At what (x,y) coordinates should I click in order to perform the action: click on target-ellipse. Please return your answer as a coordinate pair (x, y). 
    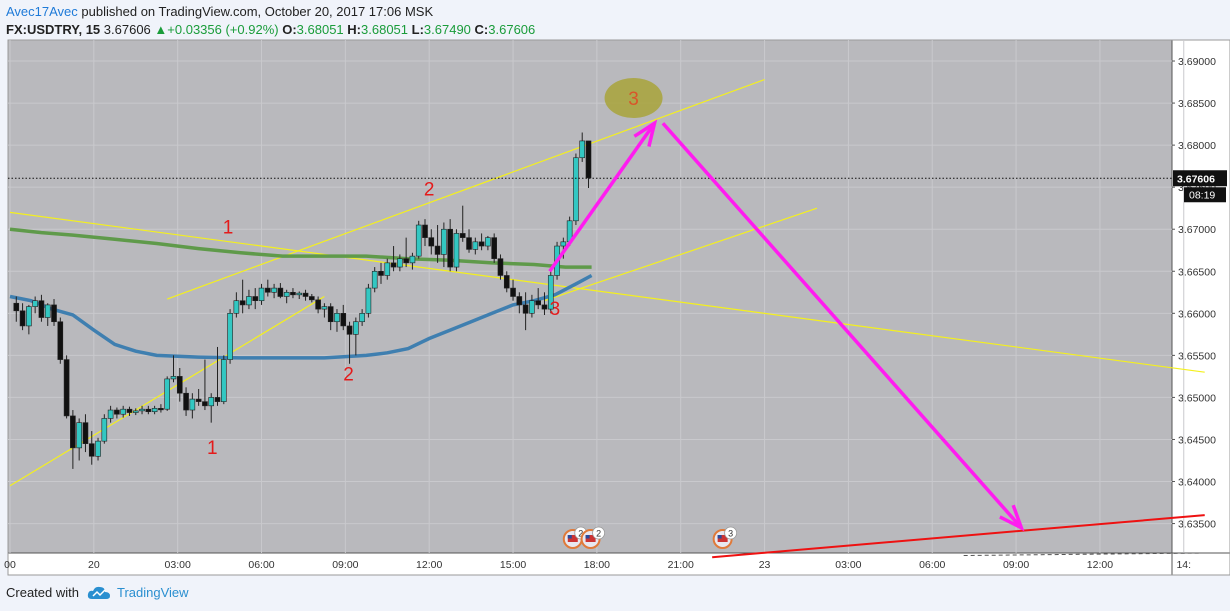
    Looking at the image, I should click on (633, 98).